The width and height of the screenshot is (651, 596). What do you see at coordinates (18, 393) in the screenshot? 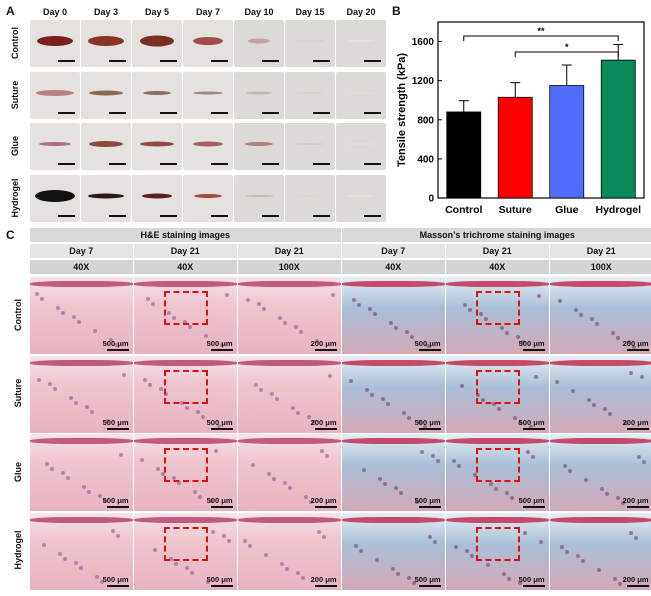
I see `histology-row-label: Suture` at bounding box center [18, 393].